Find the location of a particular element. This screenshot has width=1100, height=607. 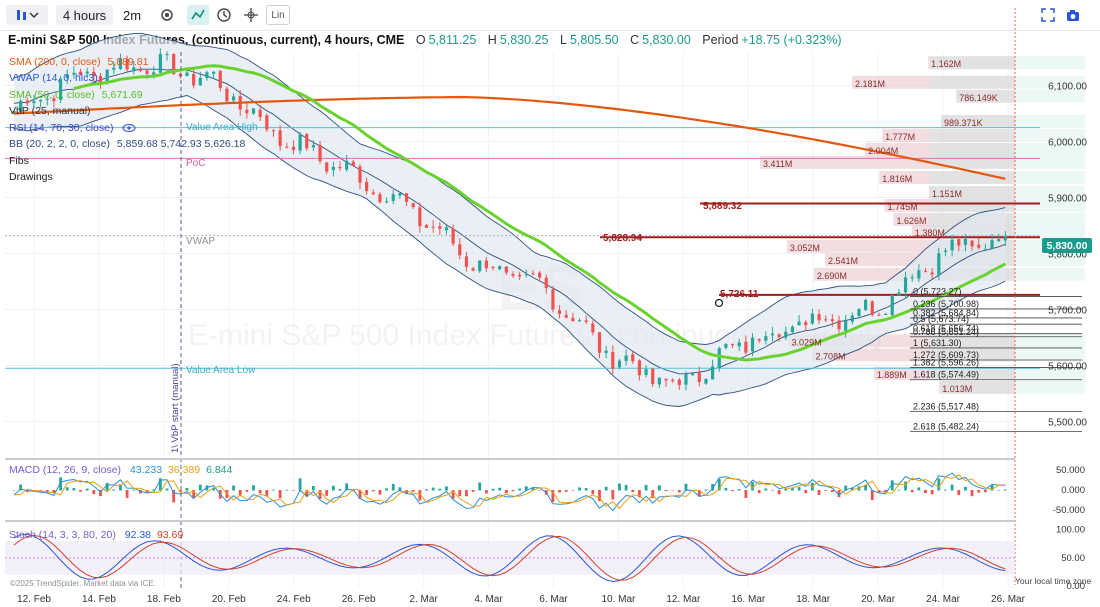

volume-profile-label: 2.004M is located at coordinates (883, 151).